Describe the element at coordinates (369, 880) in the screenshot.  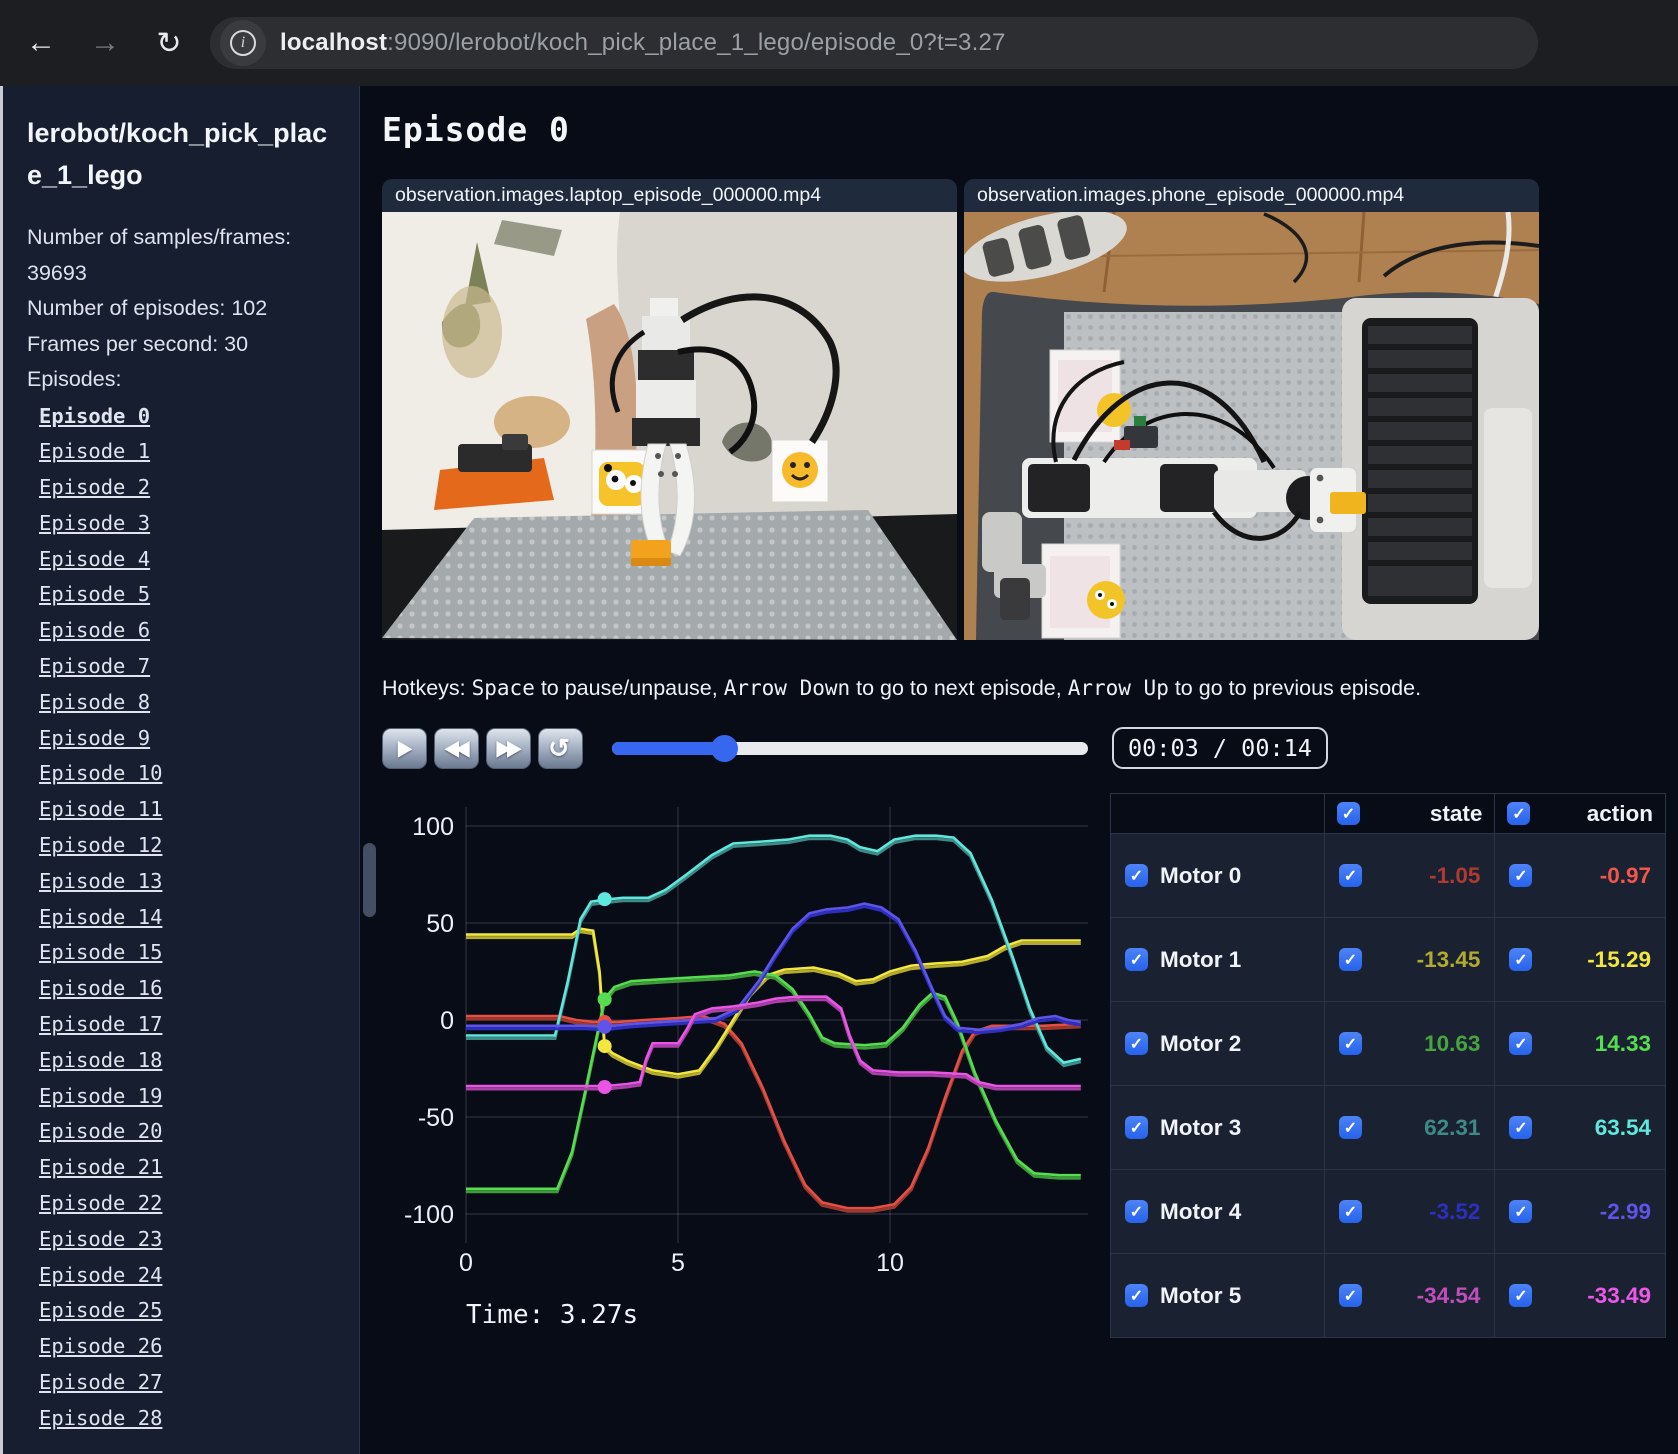
I see `scrollbar-thumb` at that location.